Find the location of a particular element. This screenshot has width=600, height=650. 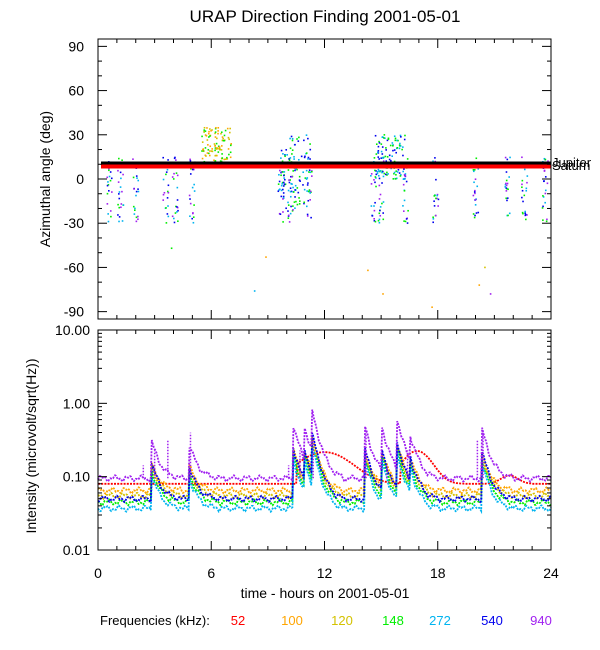

legend-item-540: 540 is located at coordinates (492, 620).